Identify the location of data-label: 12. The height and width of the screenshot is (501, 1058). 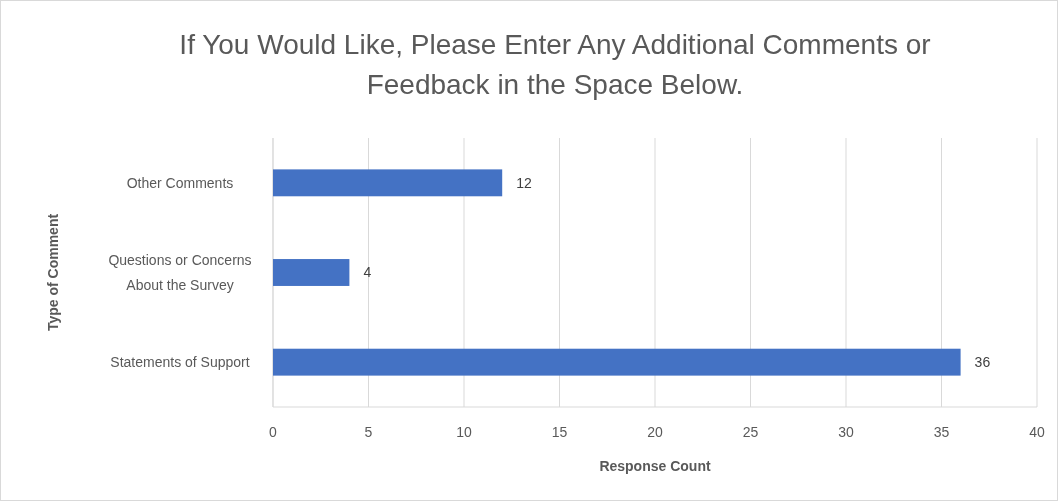
(524, 182).